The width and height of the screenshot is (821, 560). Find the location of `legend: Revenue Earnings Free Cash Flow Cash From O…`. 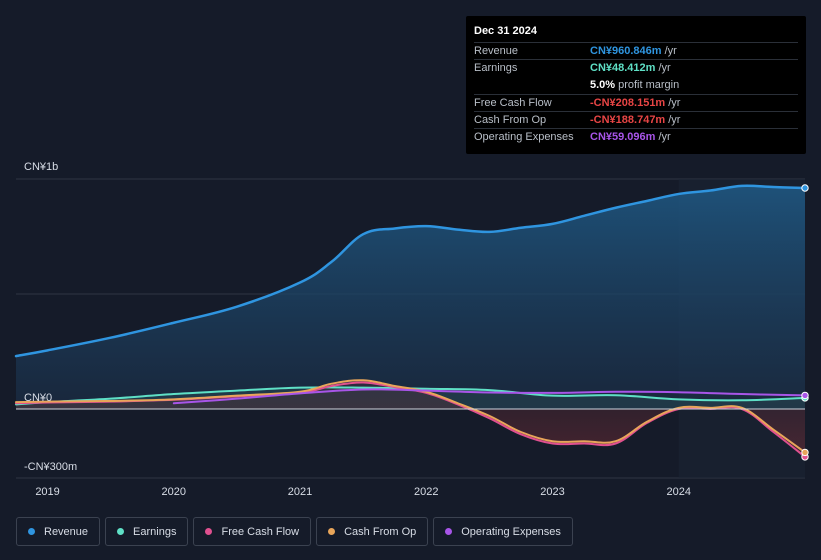

legend: Revenue Earnings Free Cash Flow Cash From O… is located at coordinates (294, 531).